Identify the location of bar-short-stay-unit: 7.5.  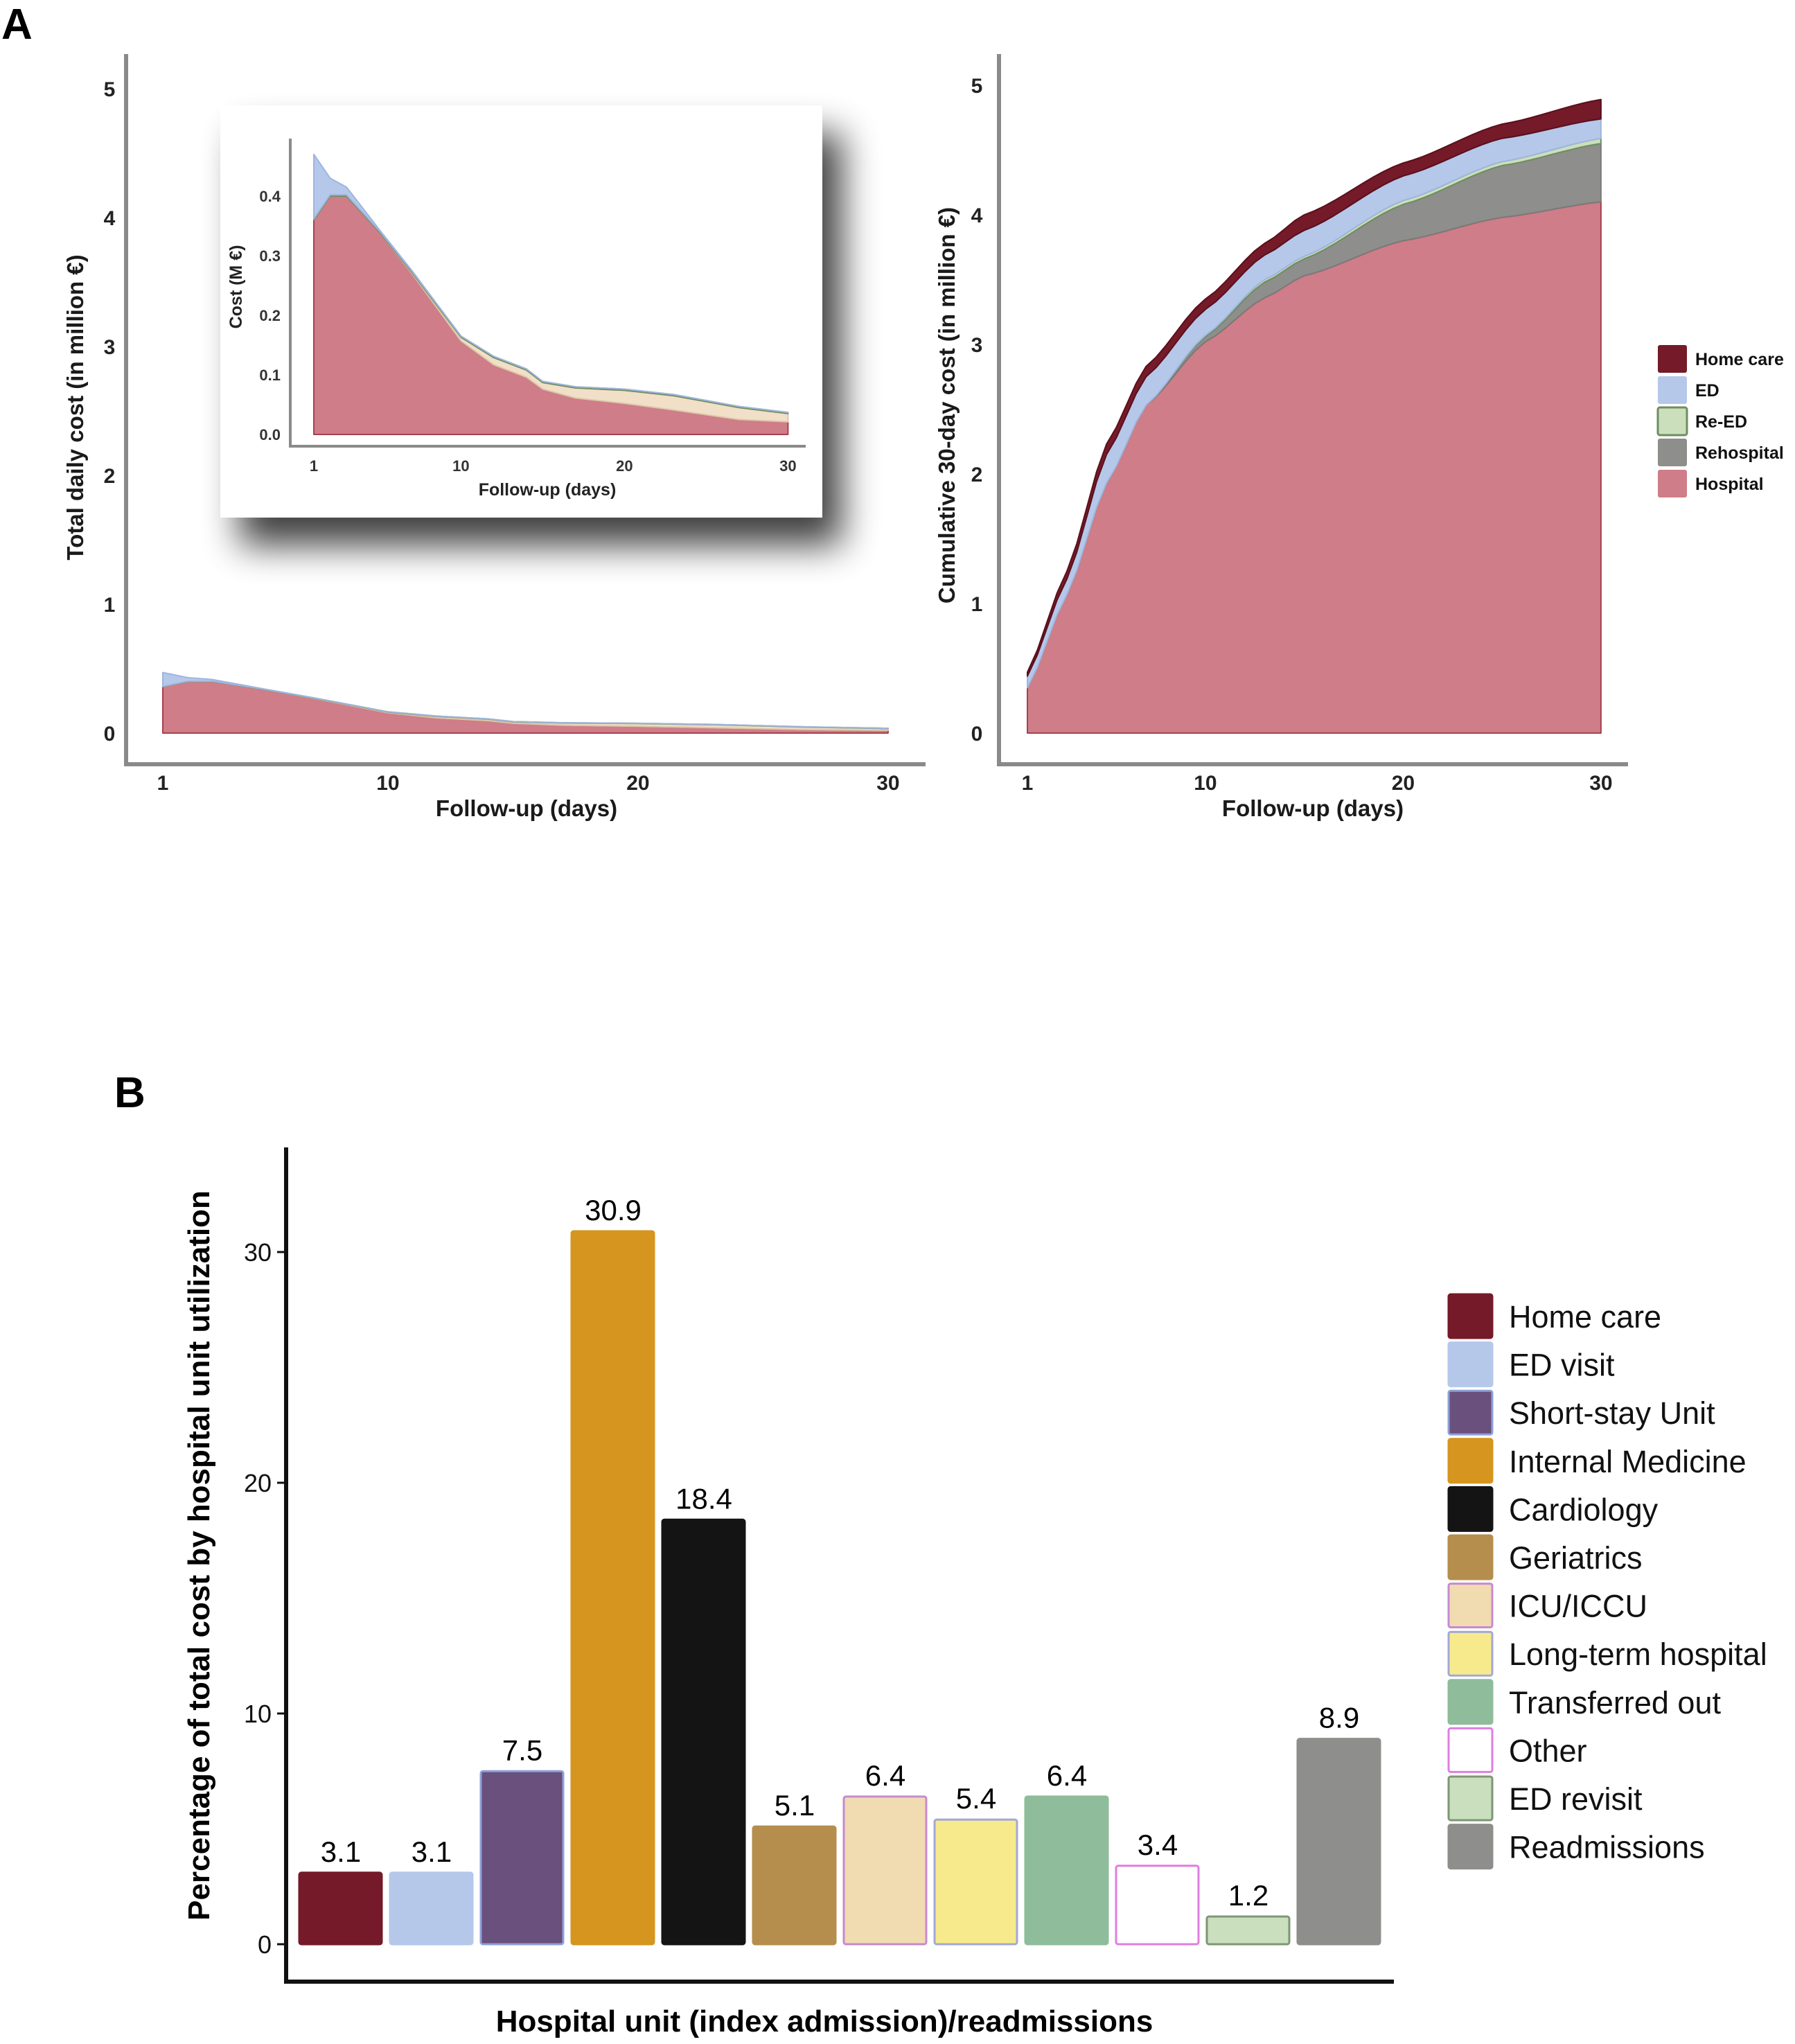
(522, 1840).